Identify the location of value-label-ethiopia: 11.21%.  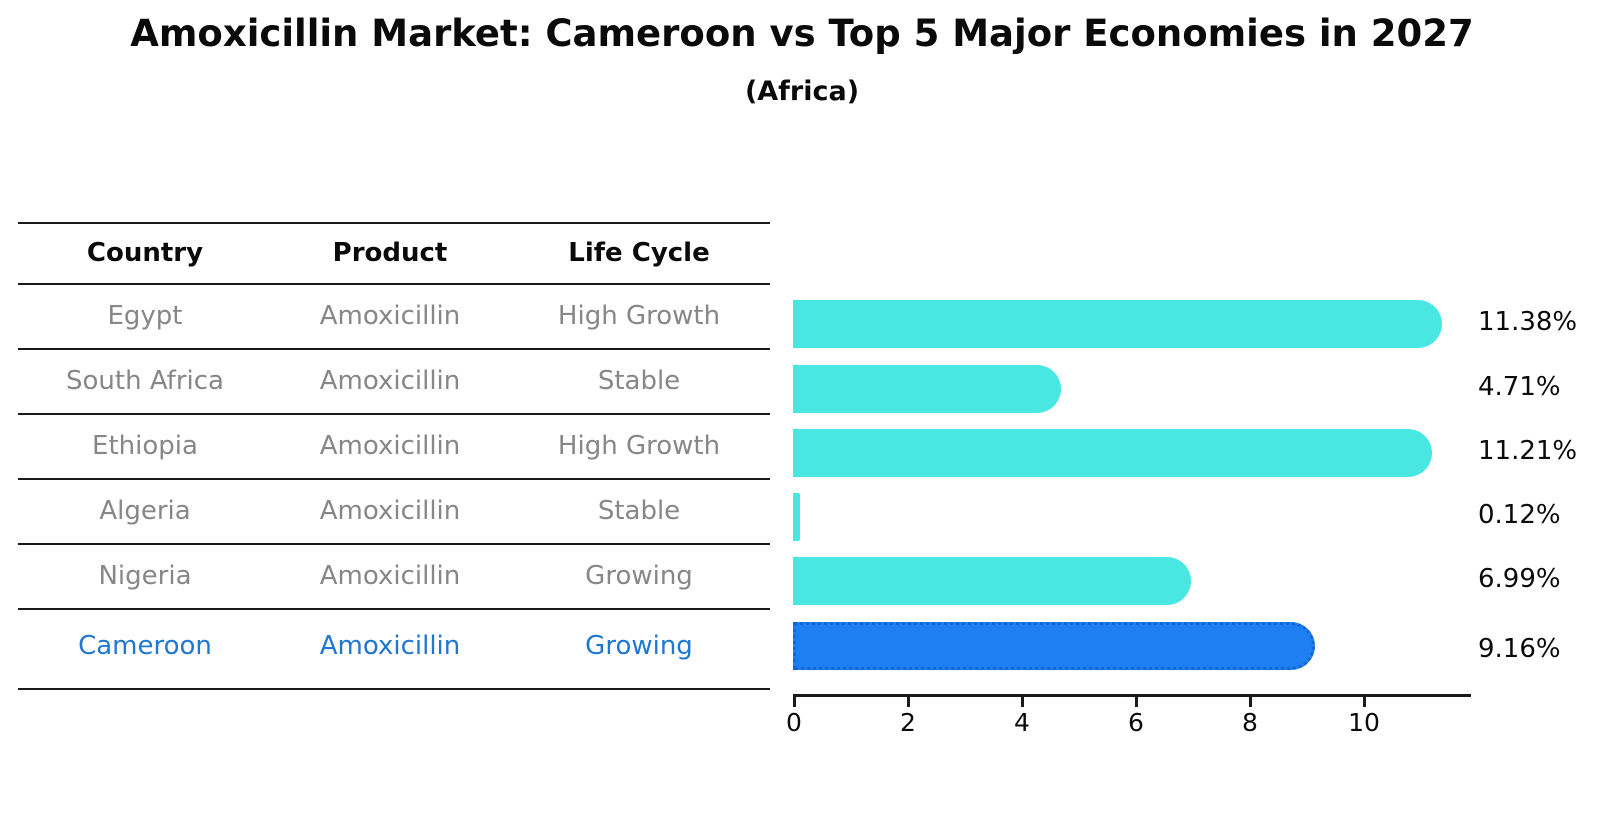
(1528, 451).